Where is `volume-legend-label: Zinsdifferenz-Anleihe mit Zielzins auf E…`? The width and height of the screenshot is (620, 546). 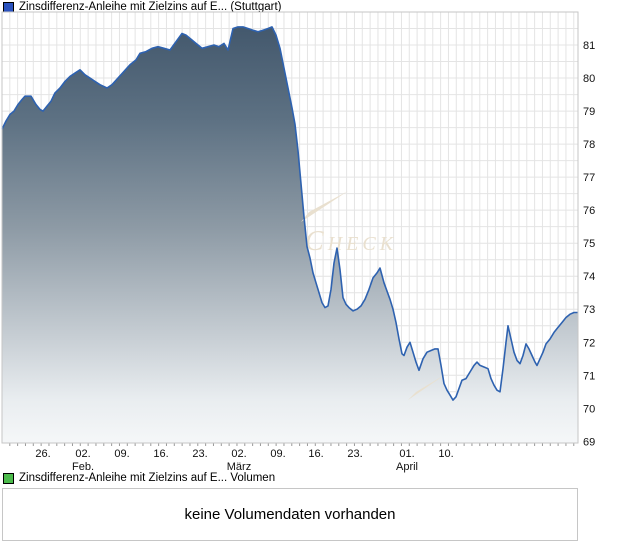 volume-legend-label: Zinsdifferenz-Anleihe mit Zielzins auf E… is located at coordinates (147, 478).